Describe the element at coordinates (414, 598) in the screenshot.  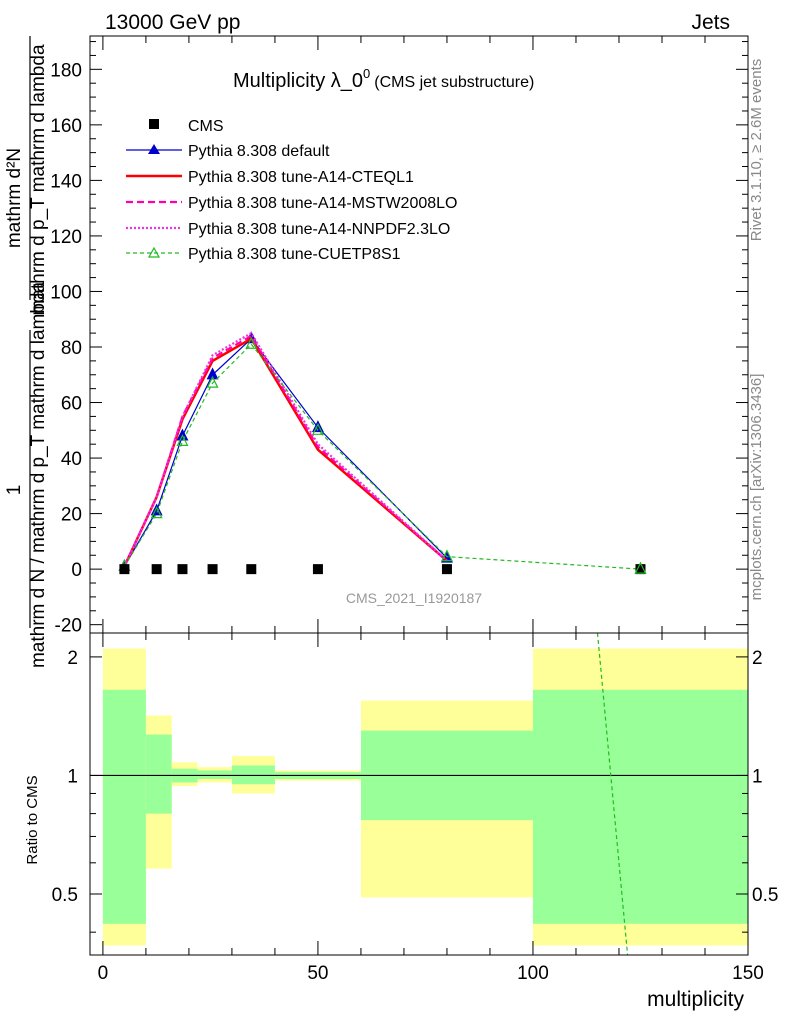
I see `analysis-label: CMS_2021_I1920187` at that location.